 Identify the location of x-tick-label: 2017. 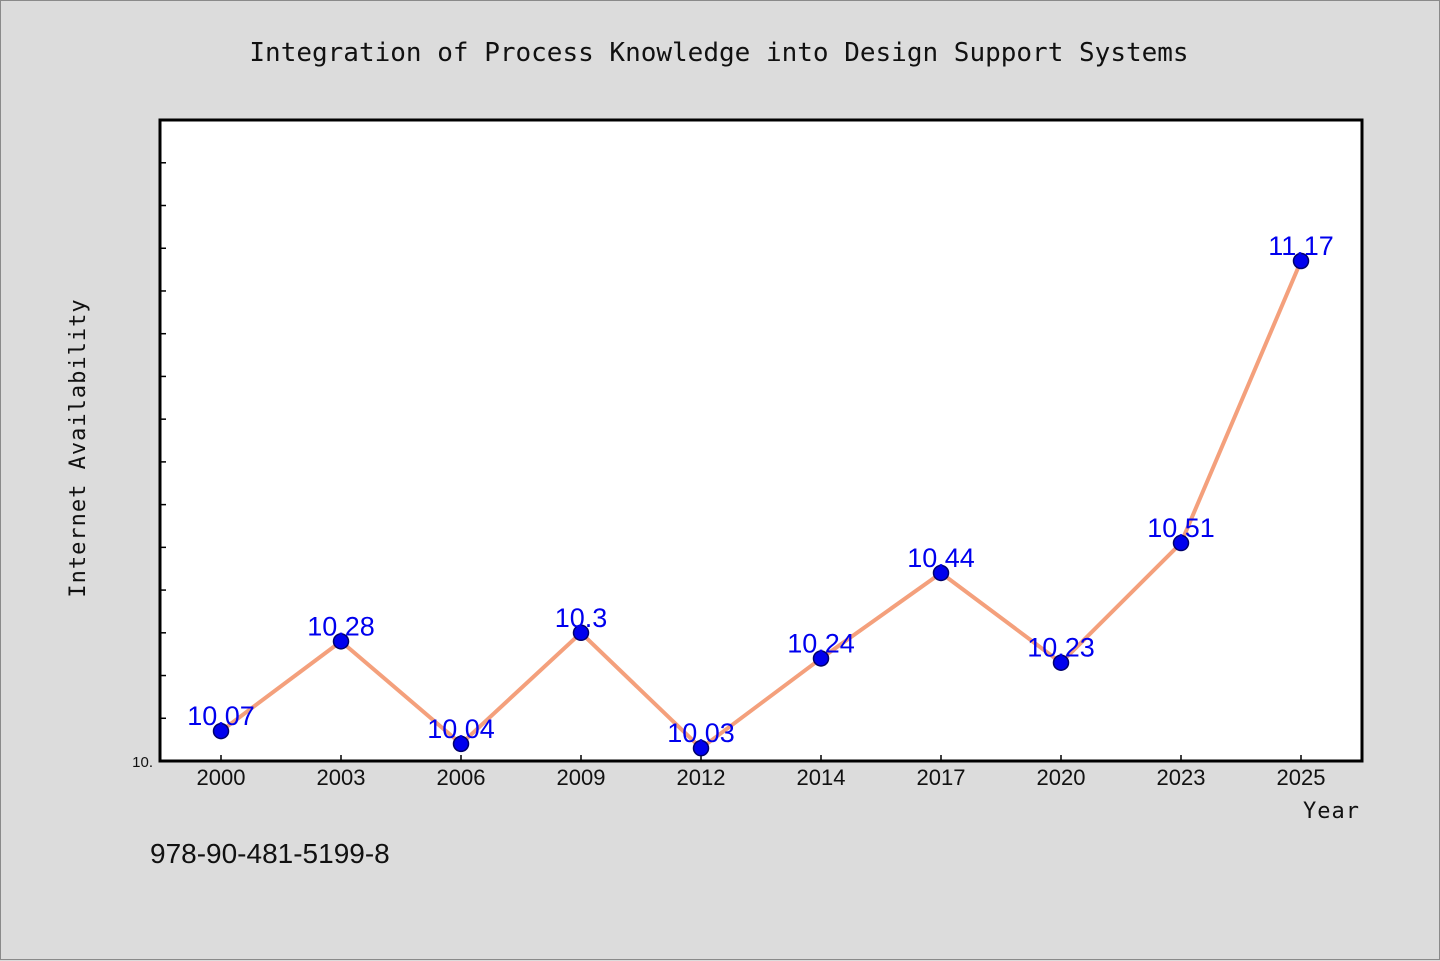
(941, 777).